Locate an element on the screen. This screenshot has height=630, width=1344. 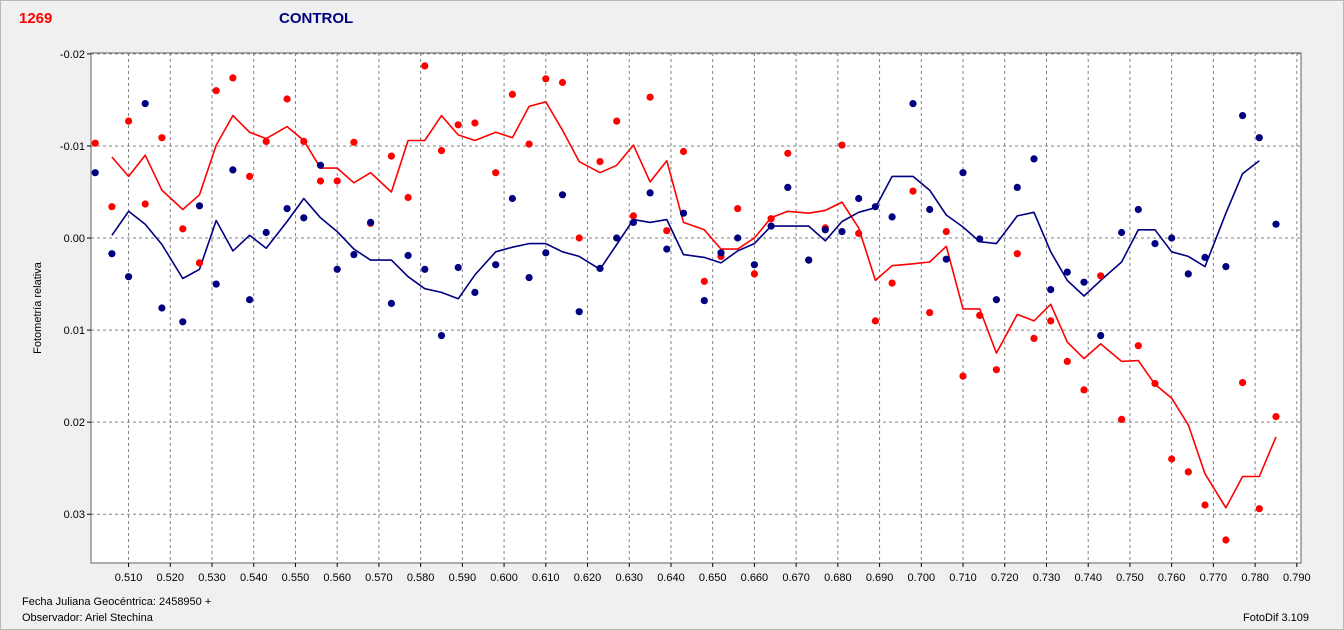
x-tick-label: 0.720 is located at coordinates (1005, 578).